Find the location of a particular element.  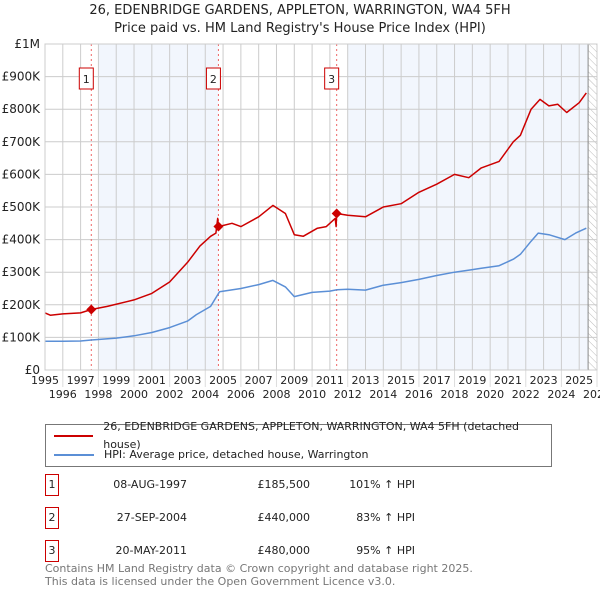

x-tick-label: 2023 is located at coordinates (544, 380).